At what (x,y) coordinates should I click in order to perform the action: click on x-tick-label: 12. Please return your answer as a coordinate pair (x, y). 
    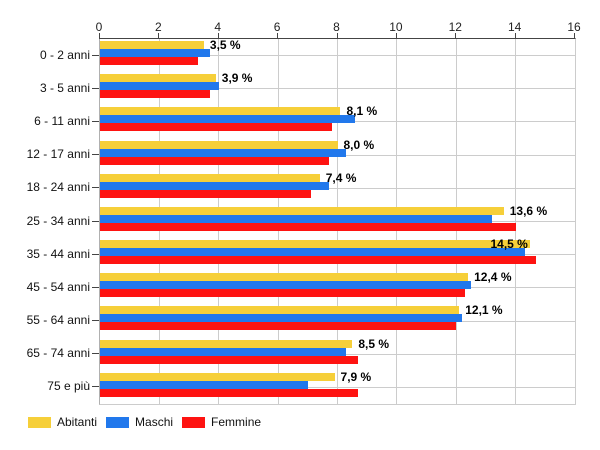
    Looking at the image, I should click on (455, 27).